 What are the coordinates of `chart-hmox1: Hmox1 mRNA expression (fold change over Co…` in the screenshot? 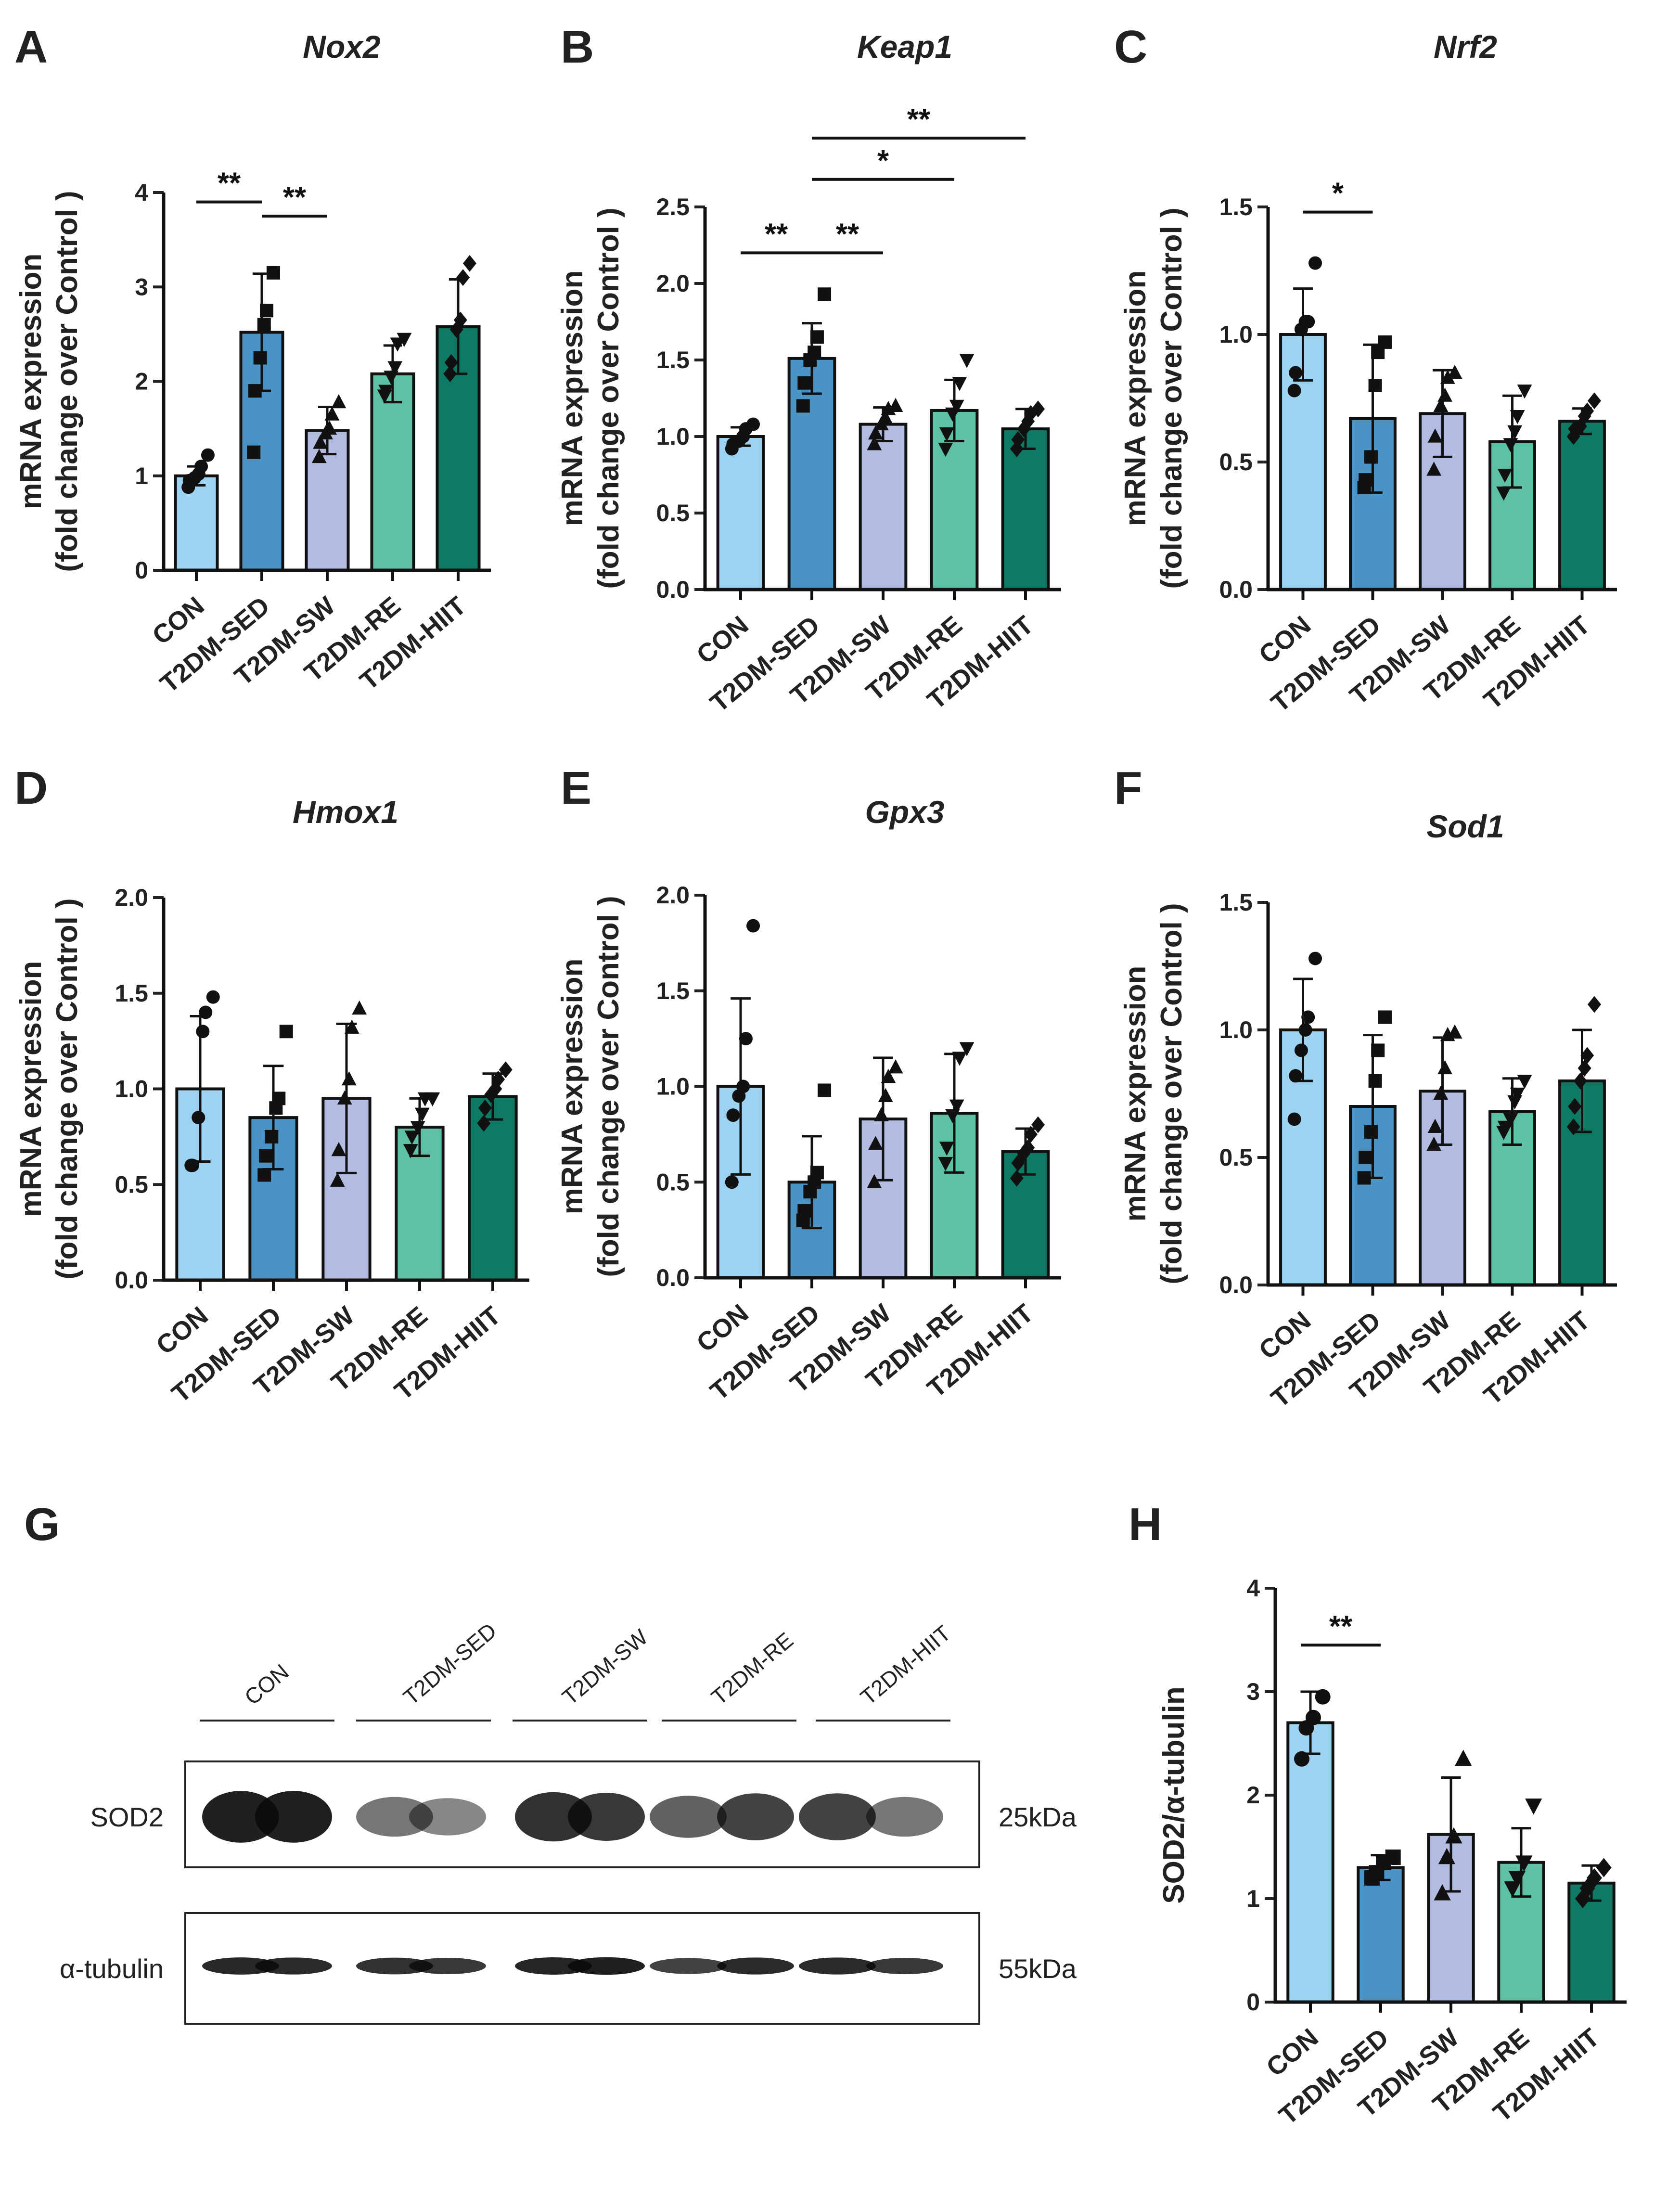 It's located at (271, 1101).